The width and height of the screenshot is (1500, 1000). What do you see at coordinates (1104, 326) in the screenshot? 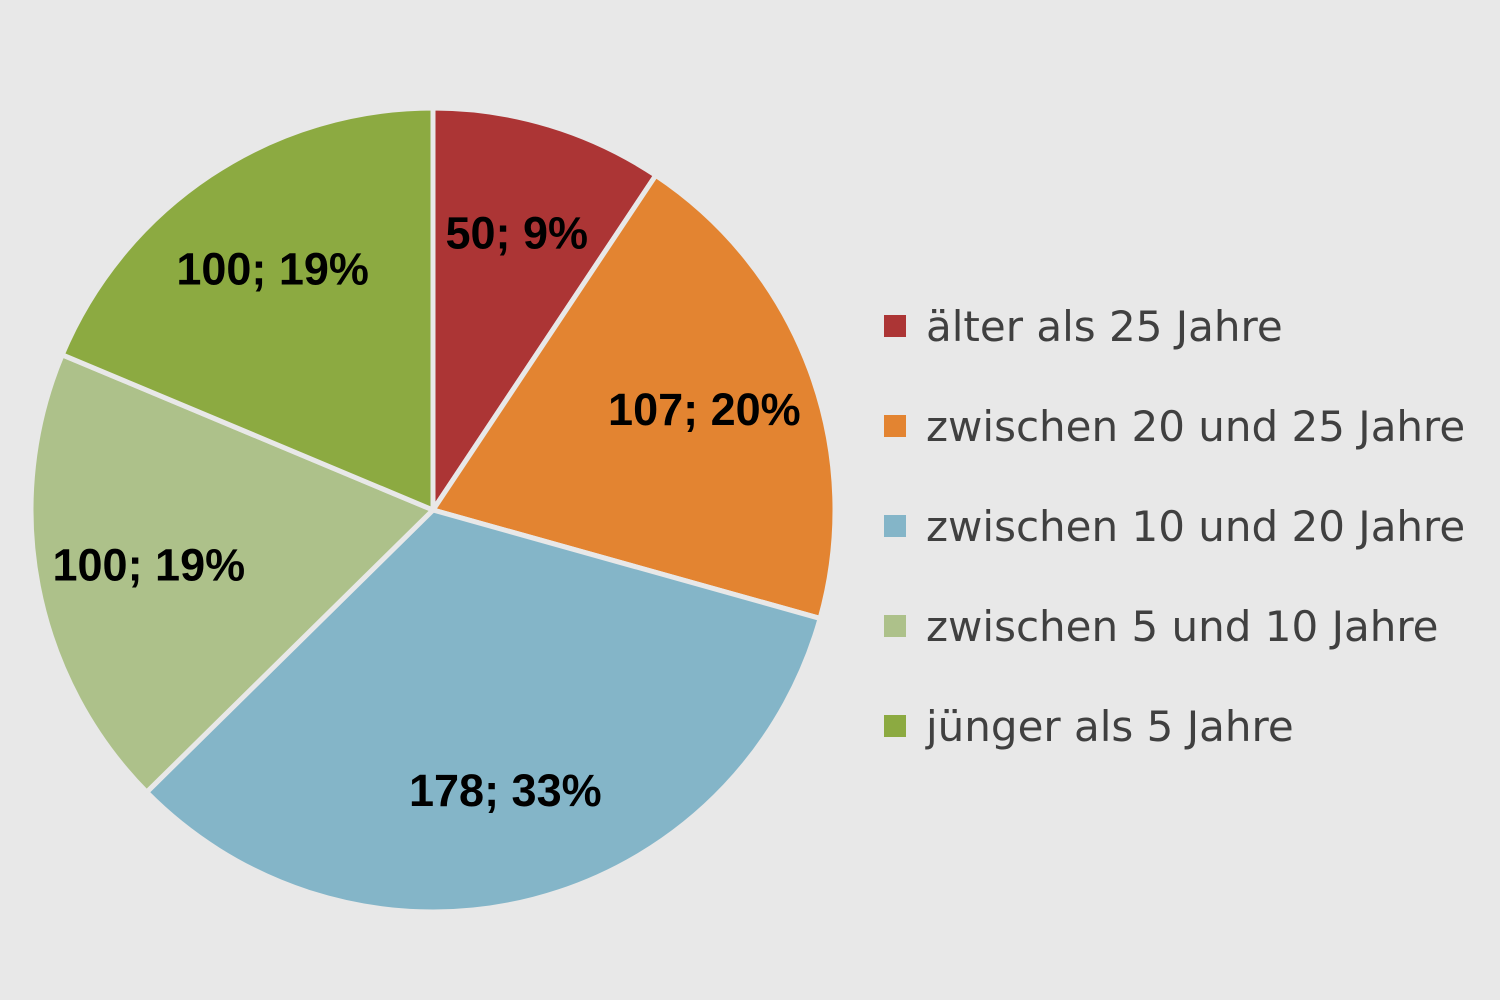
I see `legend-label-older-than-25: älter als 25 Jahre` at bounding box center [1104, 326].